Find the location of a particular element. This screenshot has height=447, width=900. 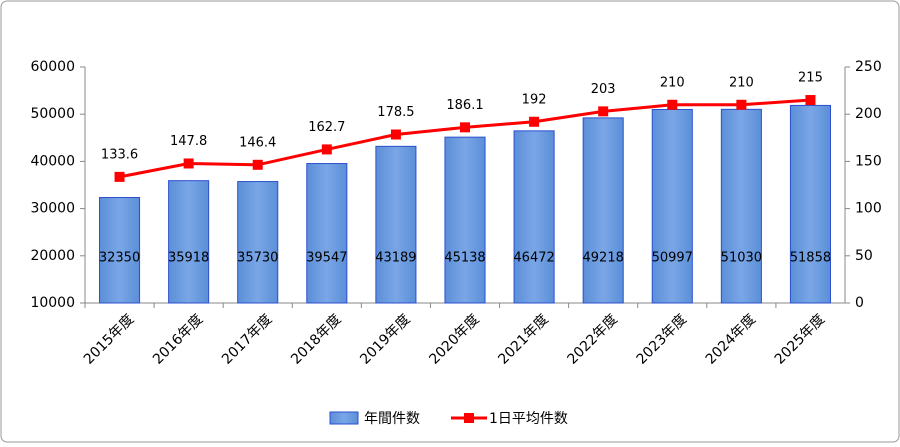

legend-marker is located at coordinates (469, 418).